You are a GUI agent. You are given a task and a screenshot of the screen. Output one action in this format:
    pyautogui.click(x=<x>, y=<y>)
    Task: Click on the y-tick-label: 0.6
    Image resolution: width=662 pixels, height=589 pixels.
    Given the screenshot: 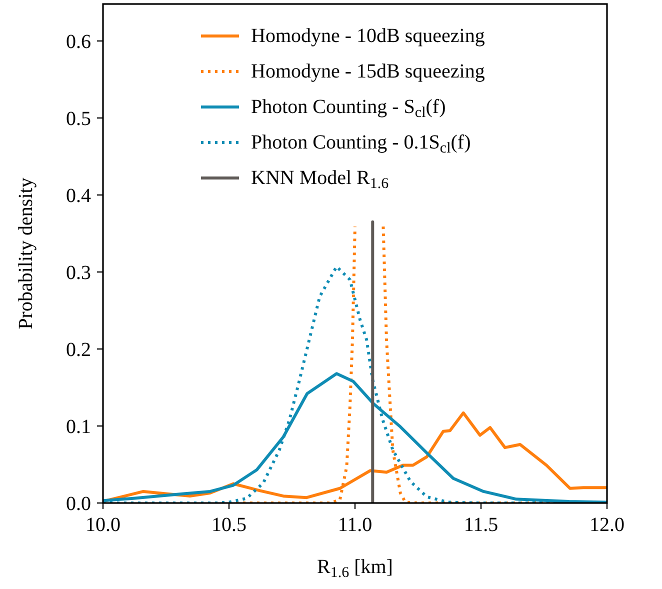 What is the action you would take?
    pyautogui.click(x=78, y=41)
    